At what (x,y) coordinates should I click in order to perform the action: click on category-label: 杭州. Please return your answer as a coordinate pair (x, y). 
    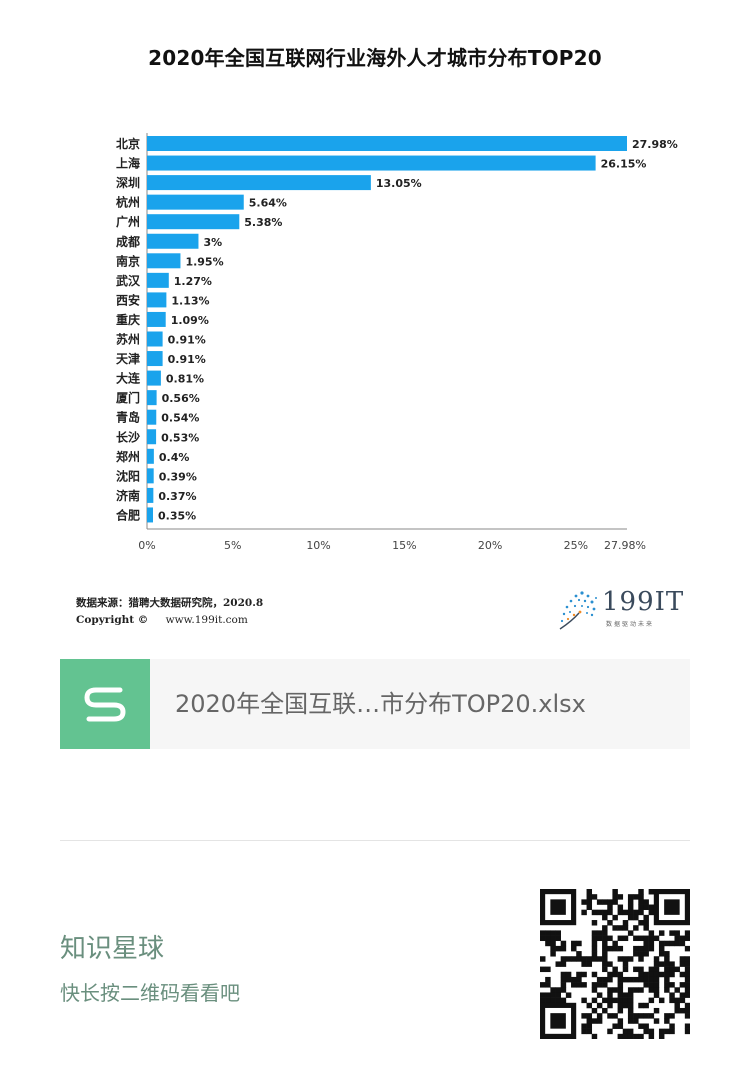
    Looking at the image, I should click on (128, 202).